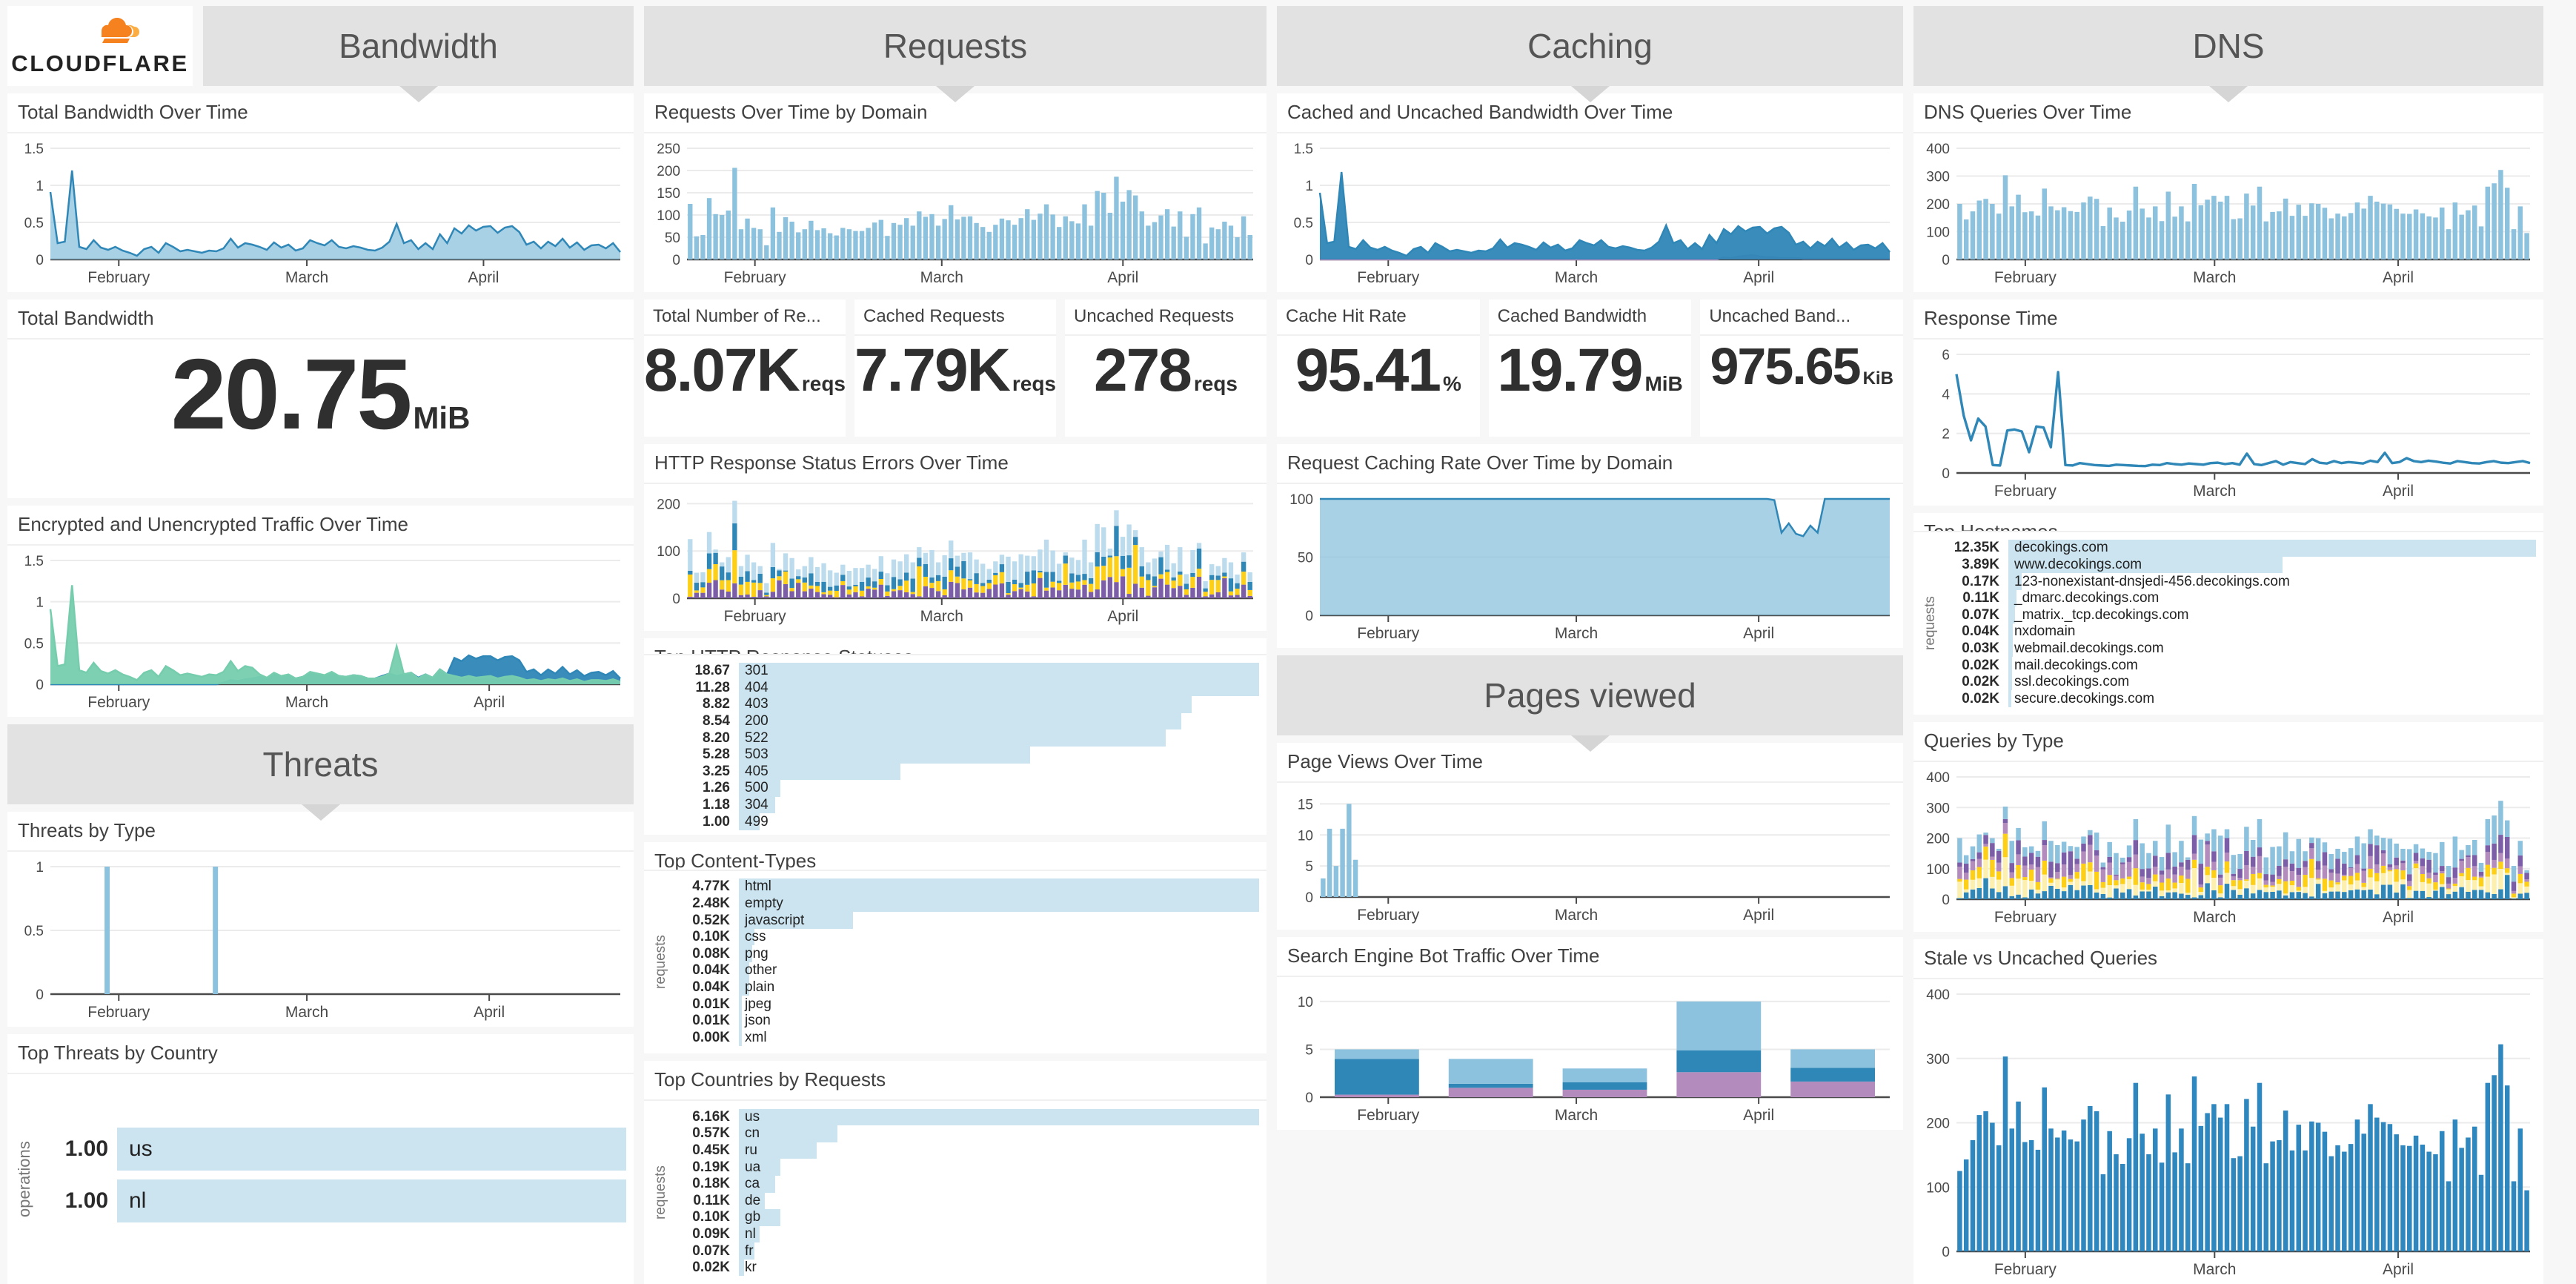 This screenshot has width=2576, height=1284. What do you see at coordinates (320, 632) in the screenshot?
I see `chart-encrypted-traffic: 0 0.5 1 1.5 February March April` at bounding box center [320, 632].